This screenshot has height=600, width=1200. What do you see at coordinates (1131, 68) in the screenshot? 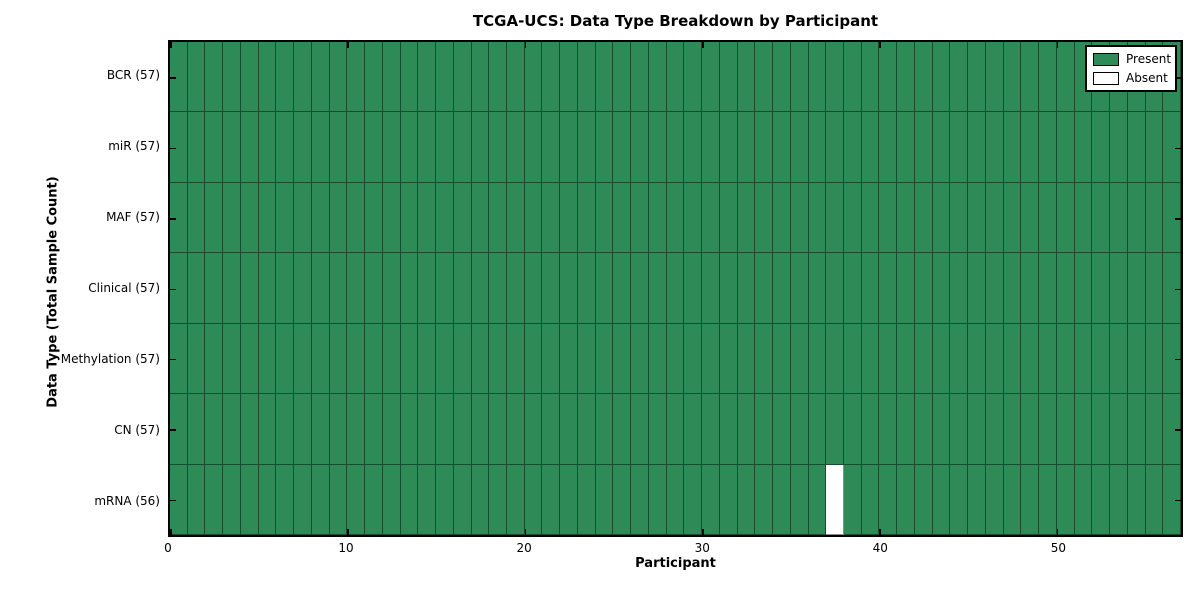
I see `legend: Present Absent` at bounding box center [1131, 68].